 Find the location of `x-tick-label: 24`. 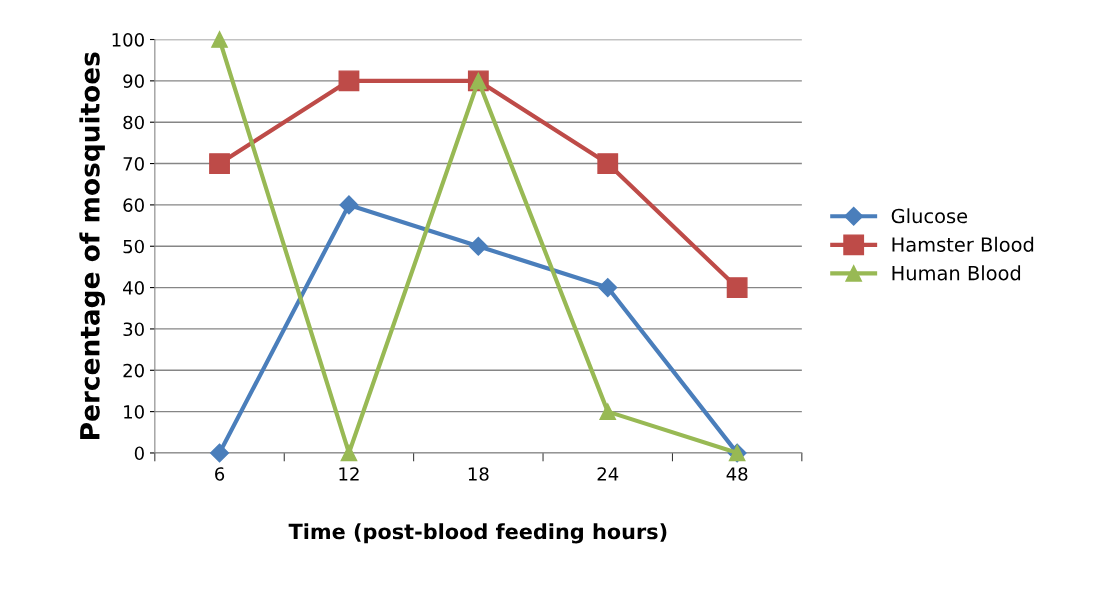

x-tick-label: 24 is located at coordinates (608, 474).